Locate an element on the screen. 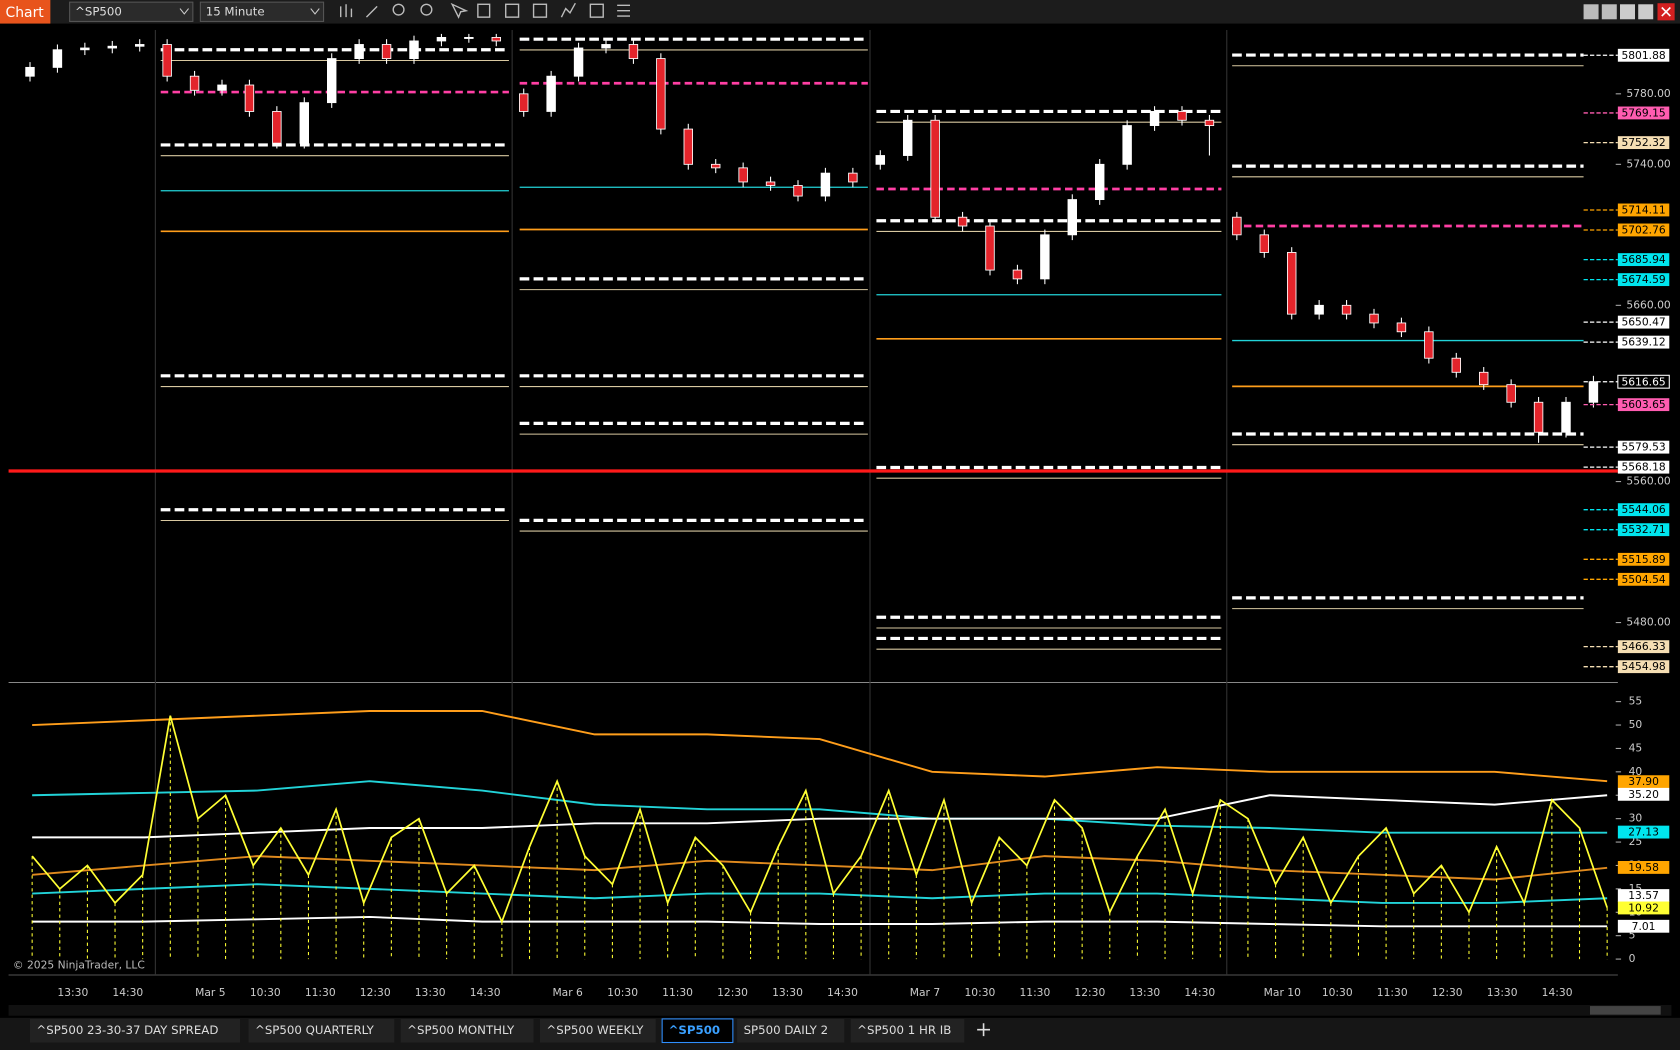  time-label: 10:30 is located at coordinates (265, 992).